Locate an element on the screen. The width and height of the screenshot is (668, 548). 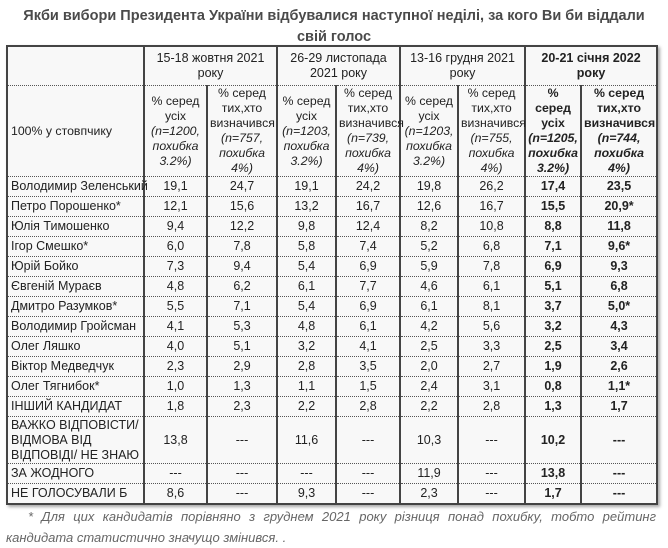
value-cell: 4,8 is located at coordinates (175, 286).